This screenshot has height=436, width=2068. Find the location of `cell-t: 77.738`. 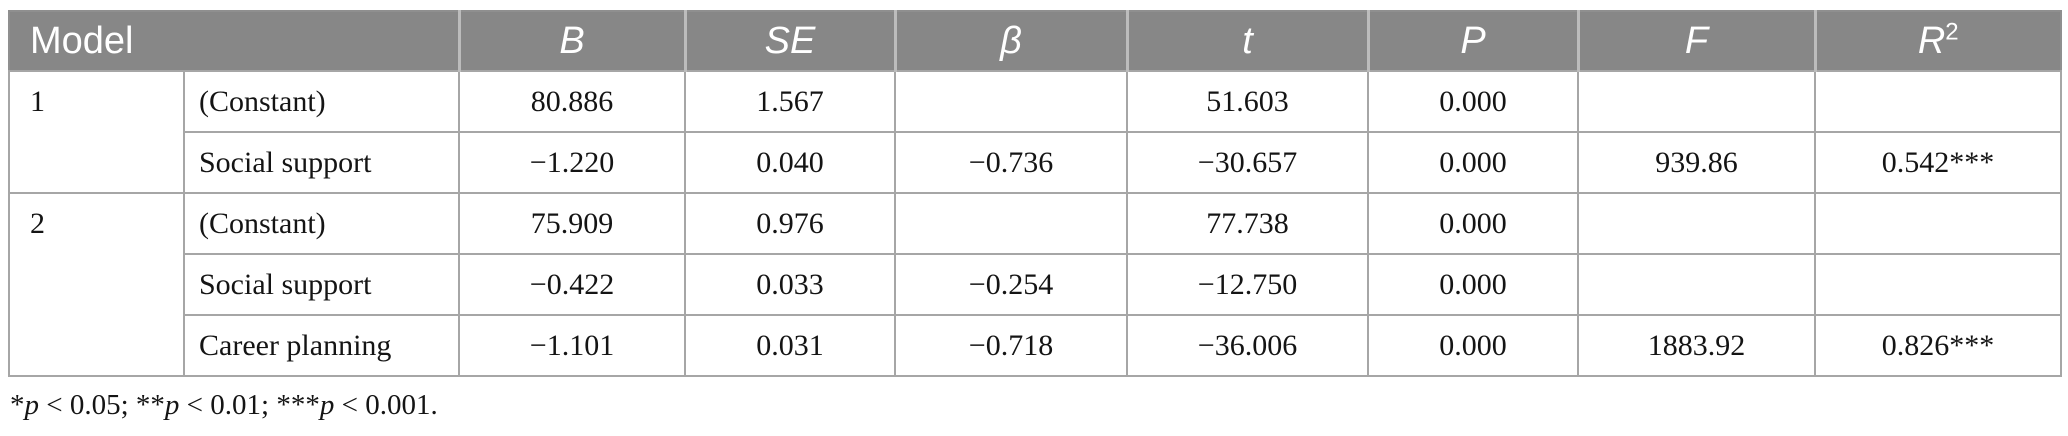

cell-t: 77.738 is located at coordinates (1247, 223).